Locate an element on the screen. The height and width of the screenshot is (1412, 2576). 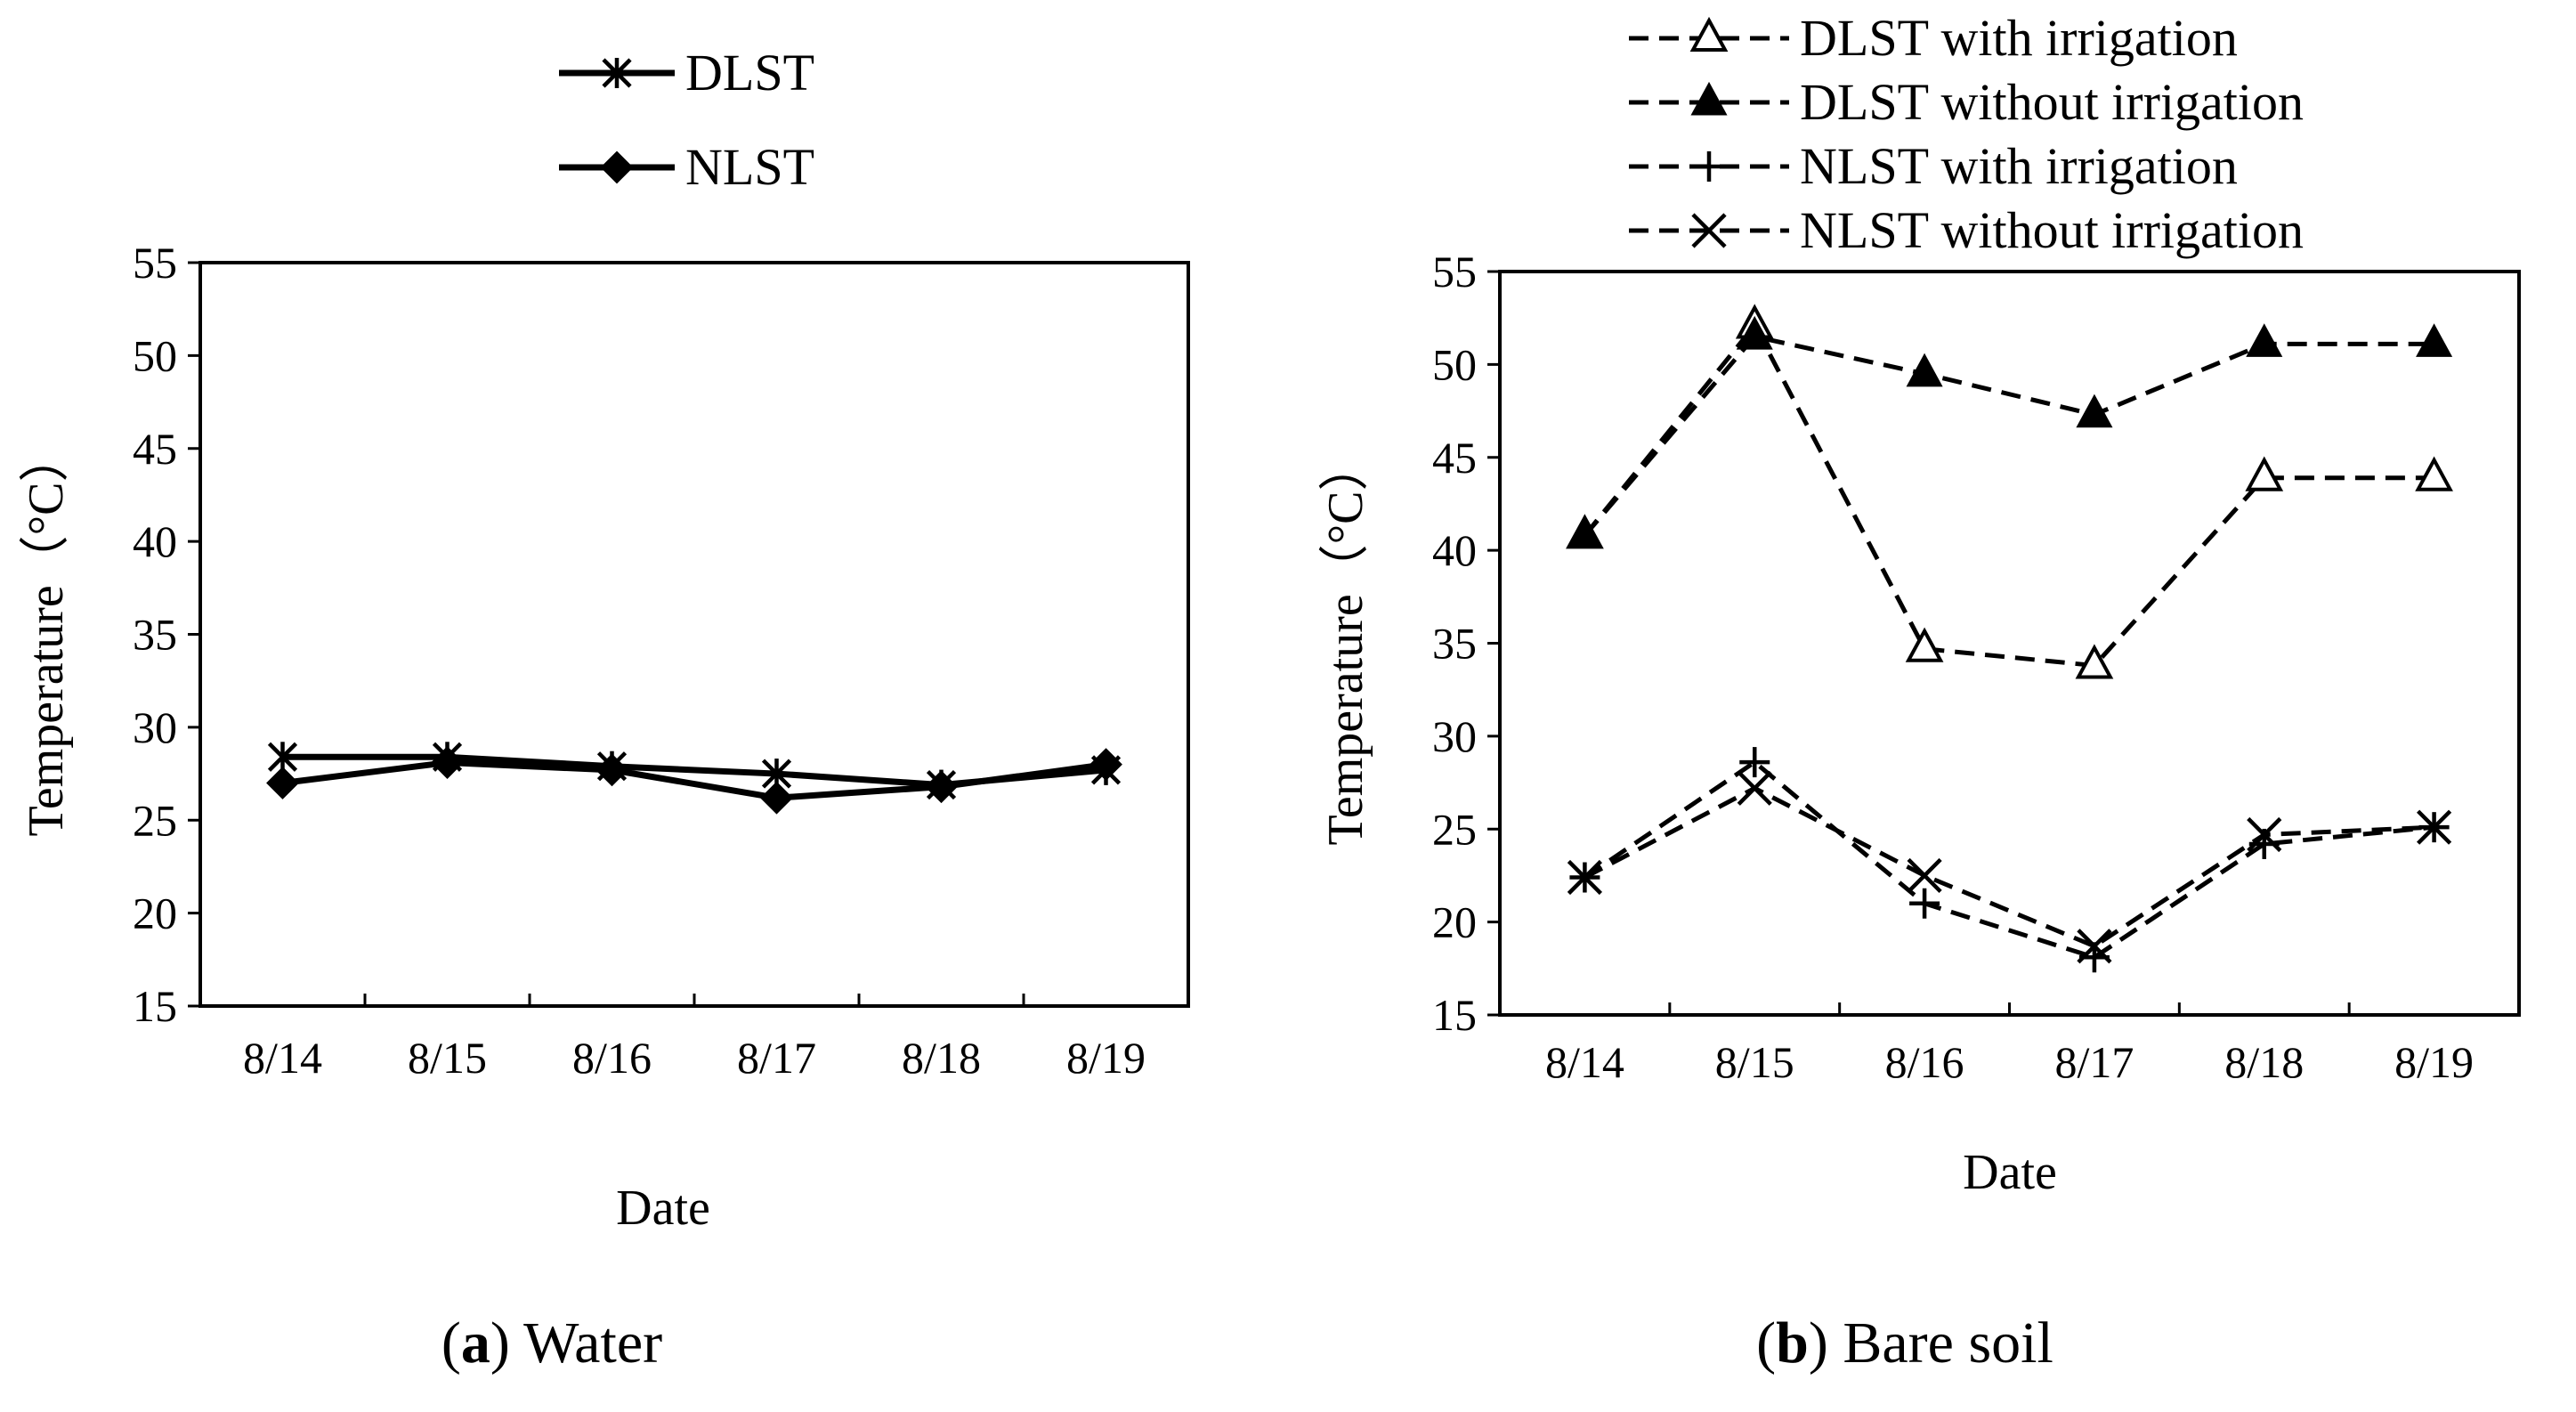
series-nlst is located at coordinates (694, 780).